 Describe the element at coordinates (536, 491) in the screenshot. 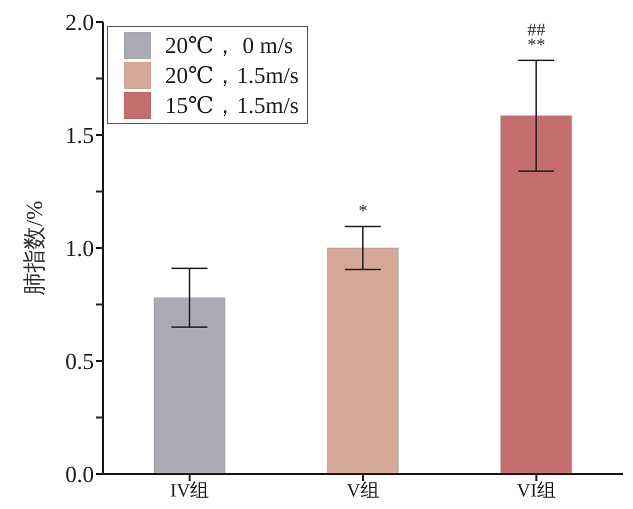

I see `x-tick-label: VI组` at that location.